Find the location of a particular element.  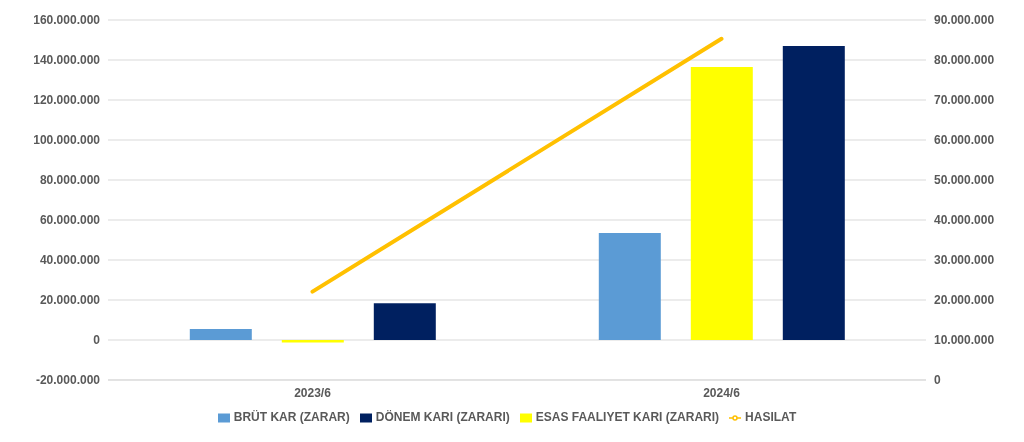

y2-tick-label: 50.000.000 is located at coordinates (964, 180).